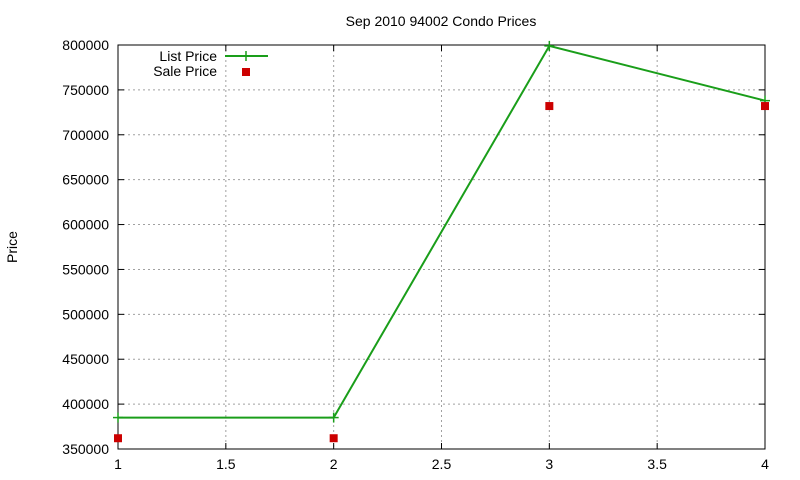  I want to click on legend-label-sale-price: Sale Price, so click(185, 71).